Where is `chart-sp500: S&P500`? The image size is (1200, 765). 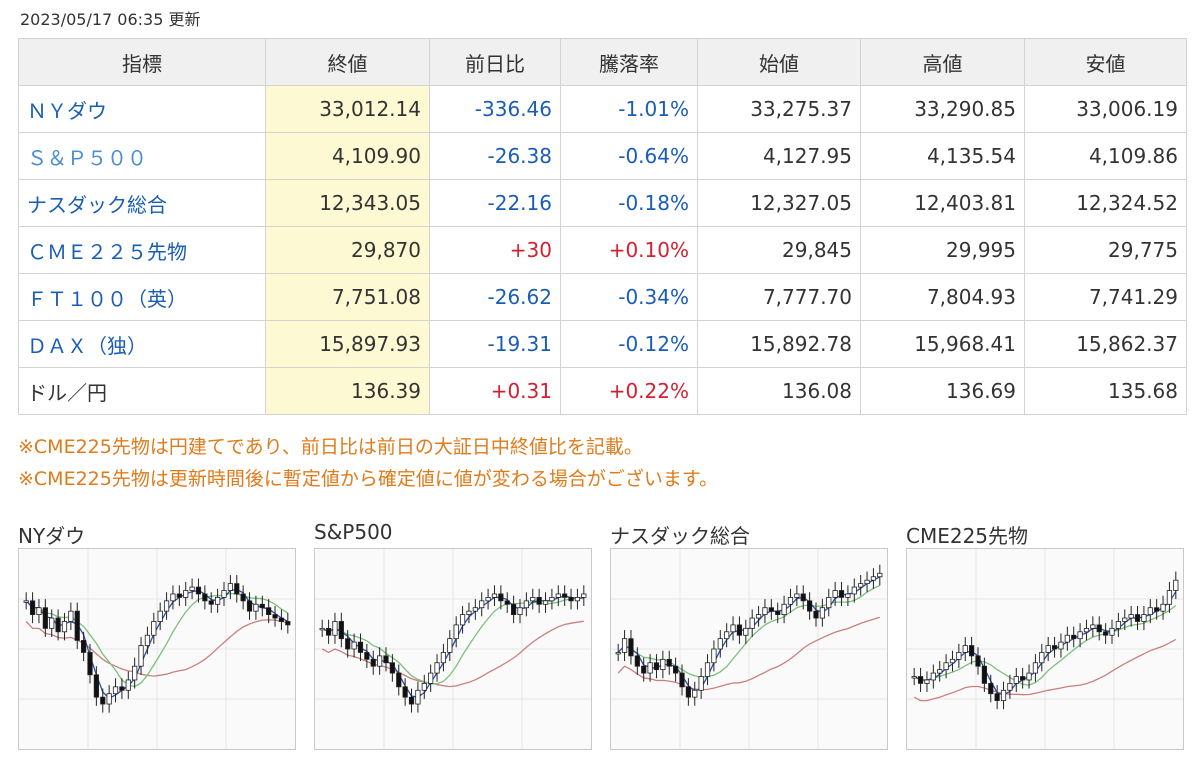 chart-sp500: S&P500 is located at coordinates (453, 635).